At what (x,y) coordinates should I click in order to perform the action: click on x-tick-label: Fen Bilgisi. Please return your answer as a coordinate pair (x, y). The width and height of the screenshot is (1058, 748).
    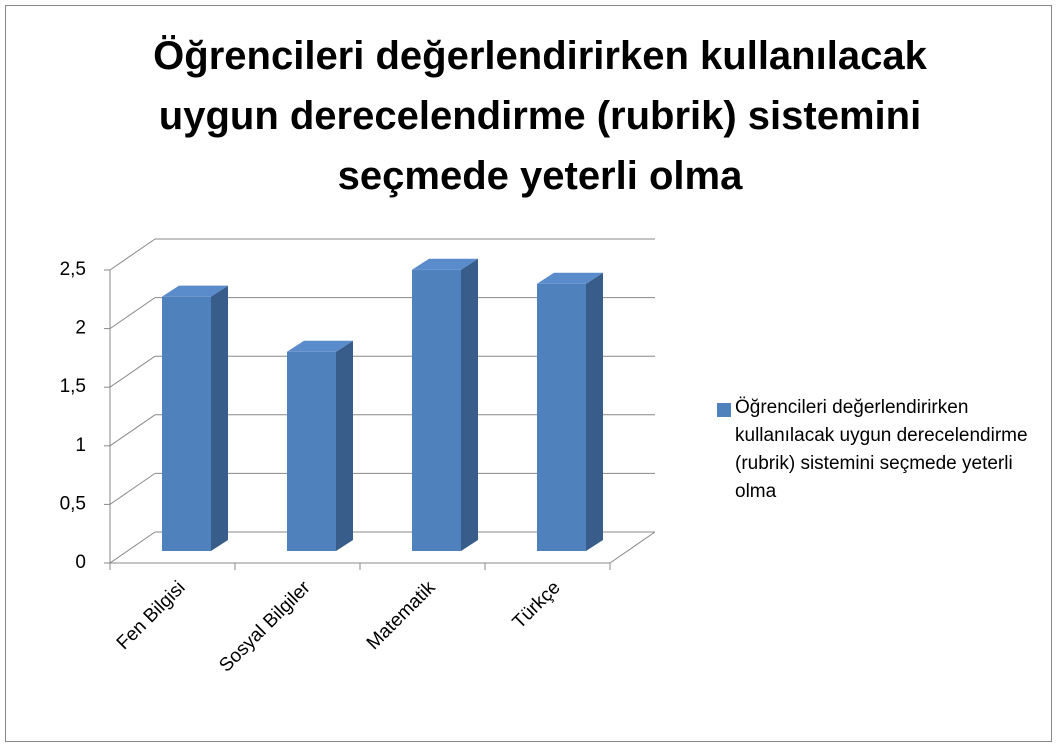
    Looking at the image, I should click on (151, 615).